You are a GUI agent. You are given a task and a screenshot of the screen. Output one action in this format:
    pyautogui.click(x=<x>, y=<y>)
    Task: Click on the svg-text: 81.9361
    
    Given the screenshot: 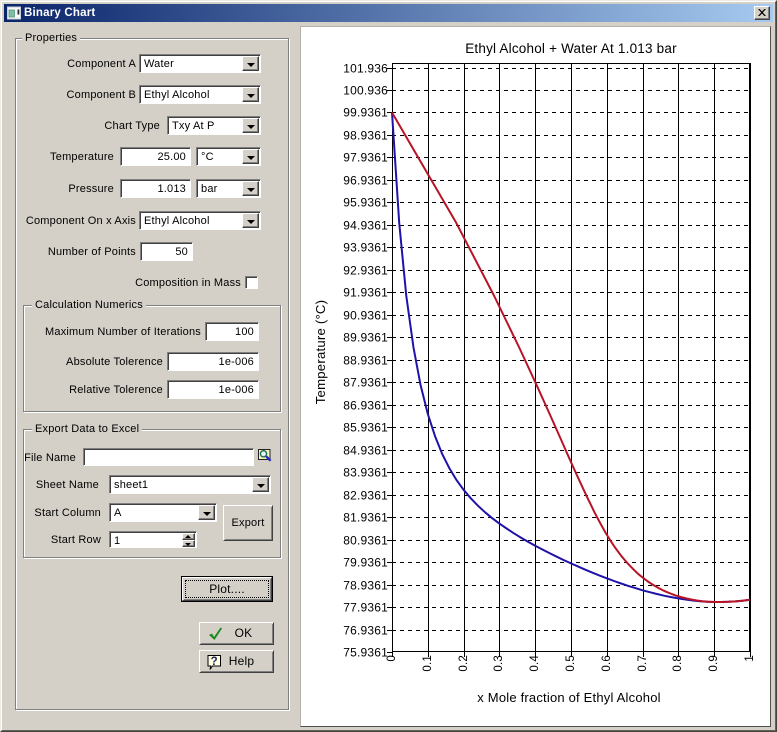 What is the action you would take?
    pyautogui.click(x=365, y=518)
    